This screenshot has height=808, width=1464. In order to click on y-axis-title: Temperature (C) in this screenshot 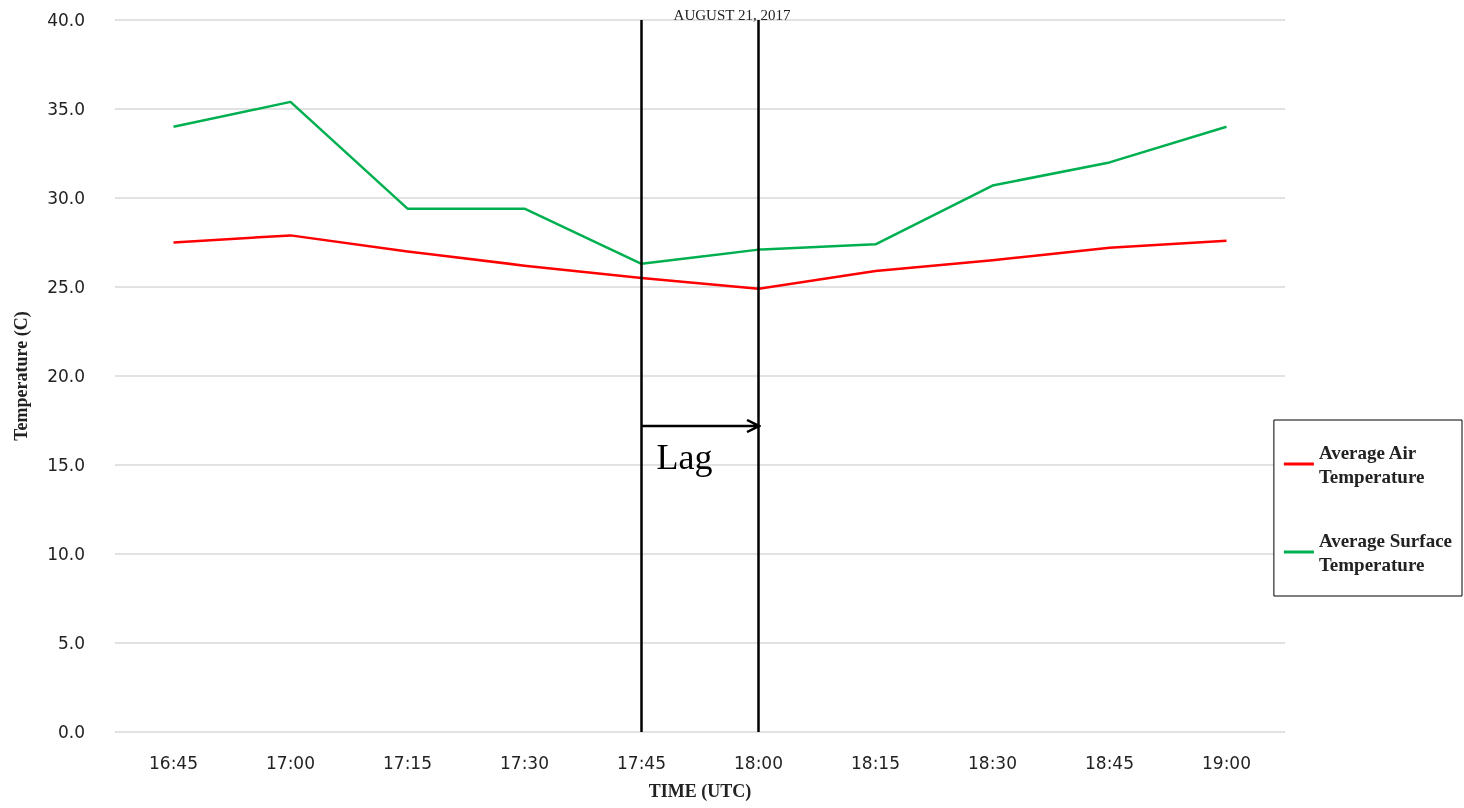, I will do `click(21, 376)`.